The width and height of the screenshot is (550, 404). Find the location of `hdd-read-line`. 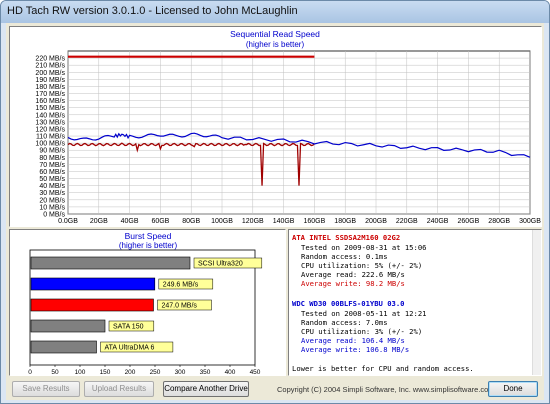

hdd-read-line is located at coordinates (299, 145).